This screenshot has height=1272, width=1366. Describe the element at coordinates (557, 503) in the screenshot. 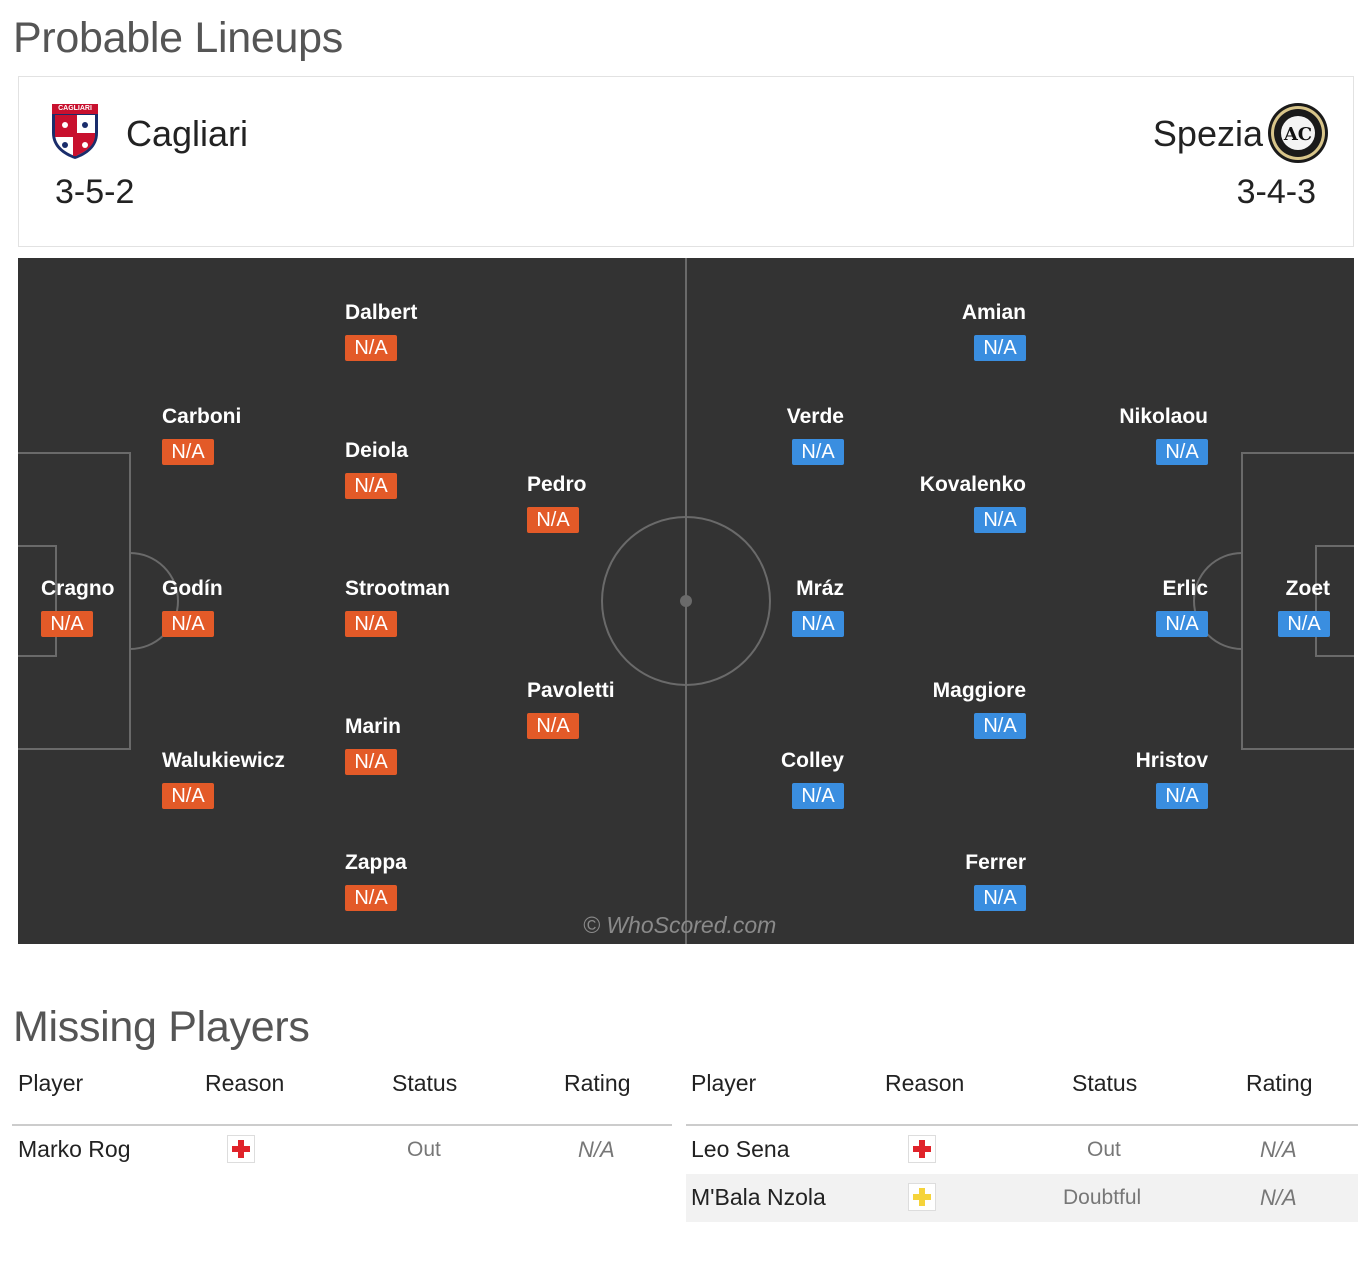

I see `home-player-pedro: Pedro N/A` at that location.